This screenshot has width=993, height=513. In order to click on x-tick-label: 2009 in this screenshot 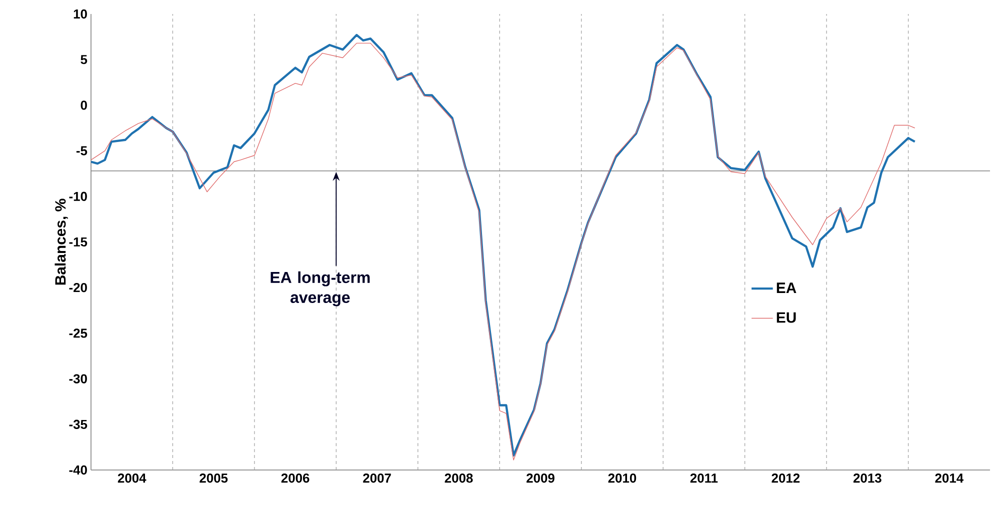, I will do `click(540, 478)`.